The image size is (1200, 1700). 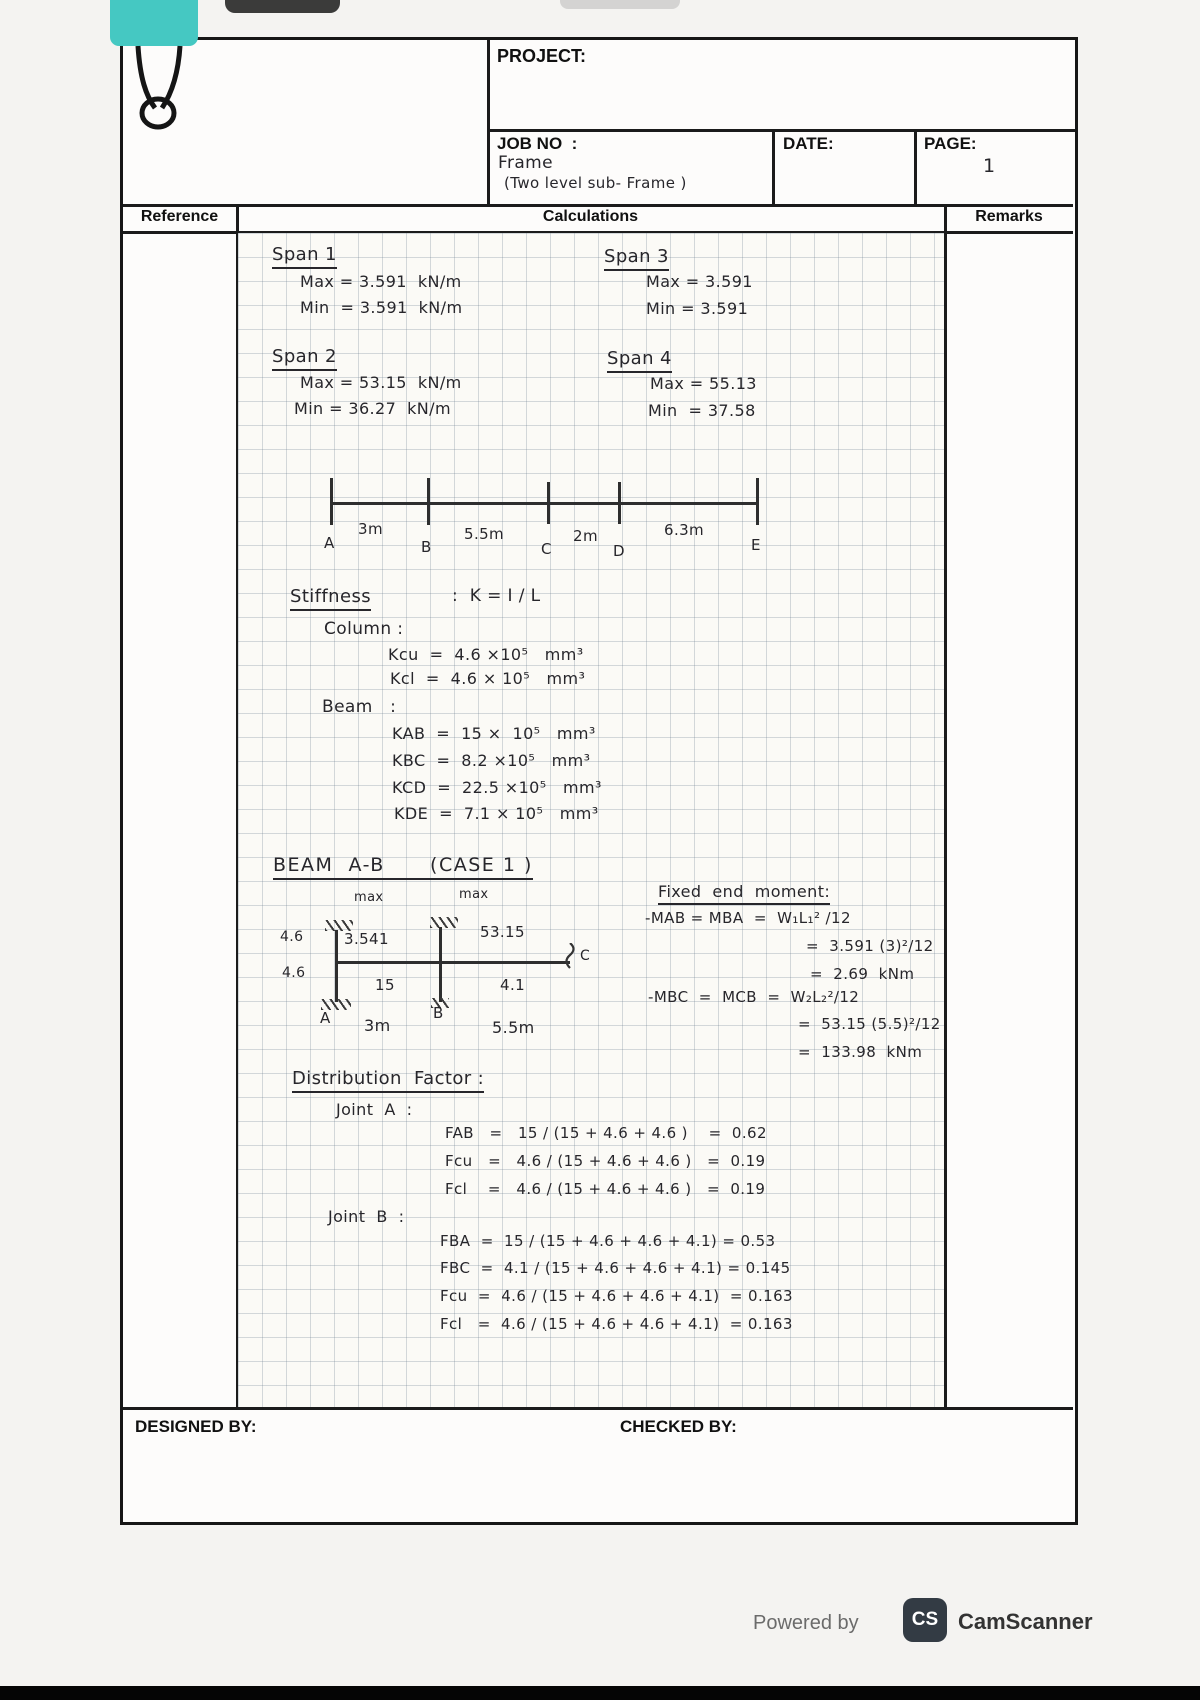 What do you see at coordinates (600, 1693) in the screenshot?
I see `scan-edge-bar` at bounding box center [600, 1693].